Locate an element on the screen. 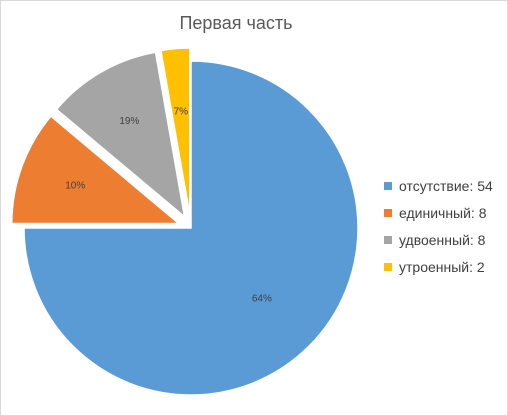 The image size is (508, 416). pie-slice-utroennyi is located at coordinates (175, 131).